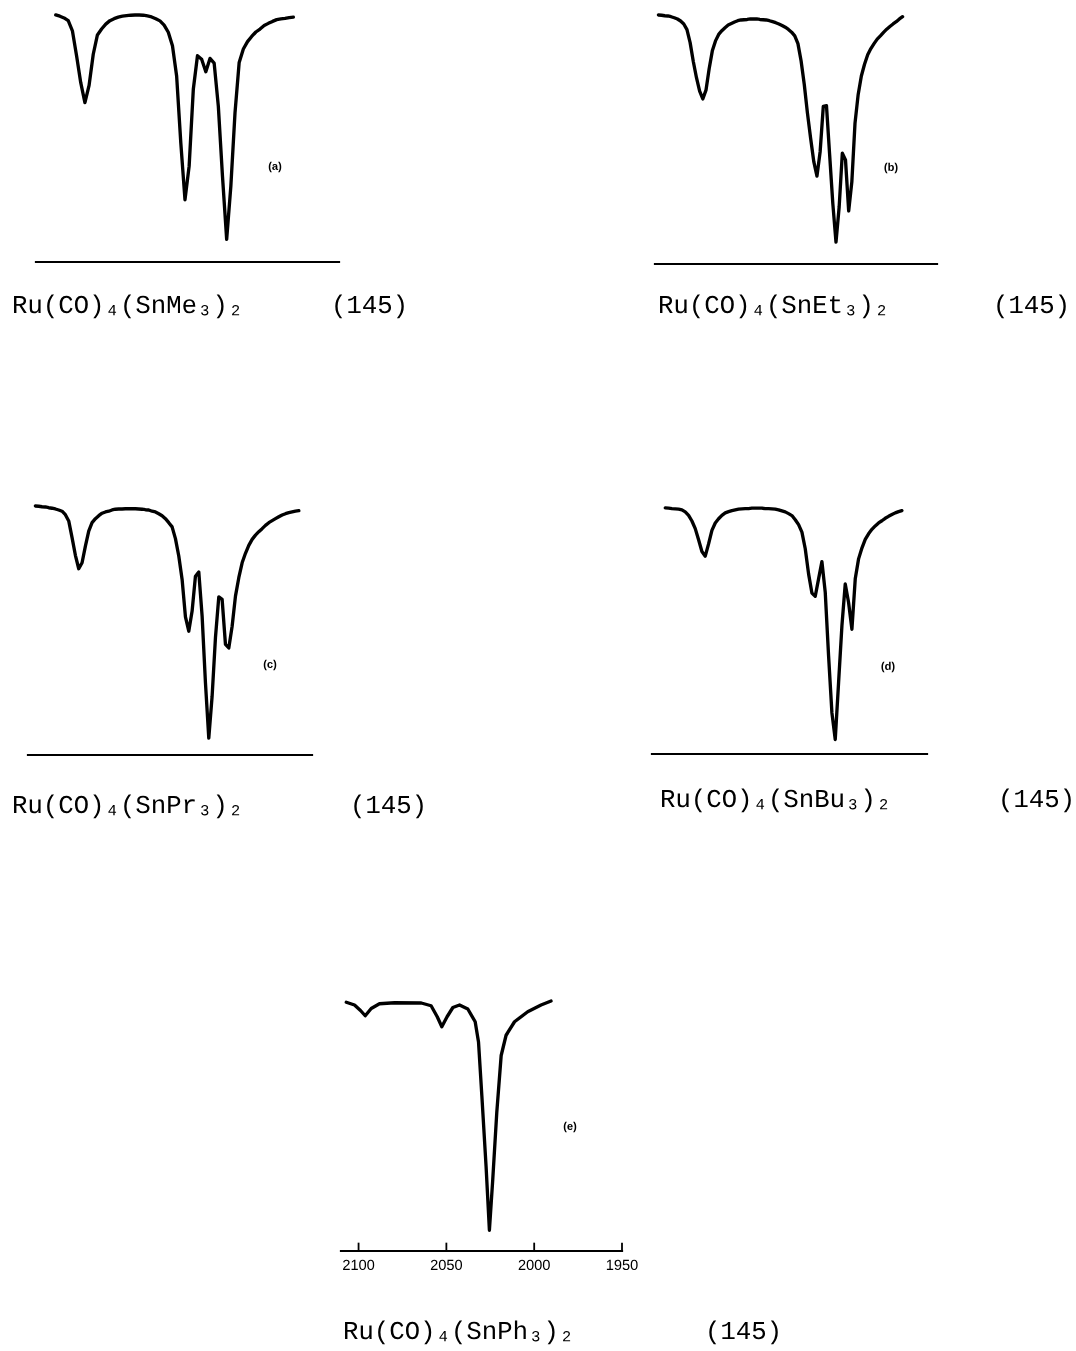 This screenshot has height=1351, width=1076. Describe the element at coordinates (773, 306) in the screenshot. I see `text: Ru(CO)₄(SnEt₃)₂` at that location.